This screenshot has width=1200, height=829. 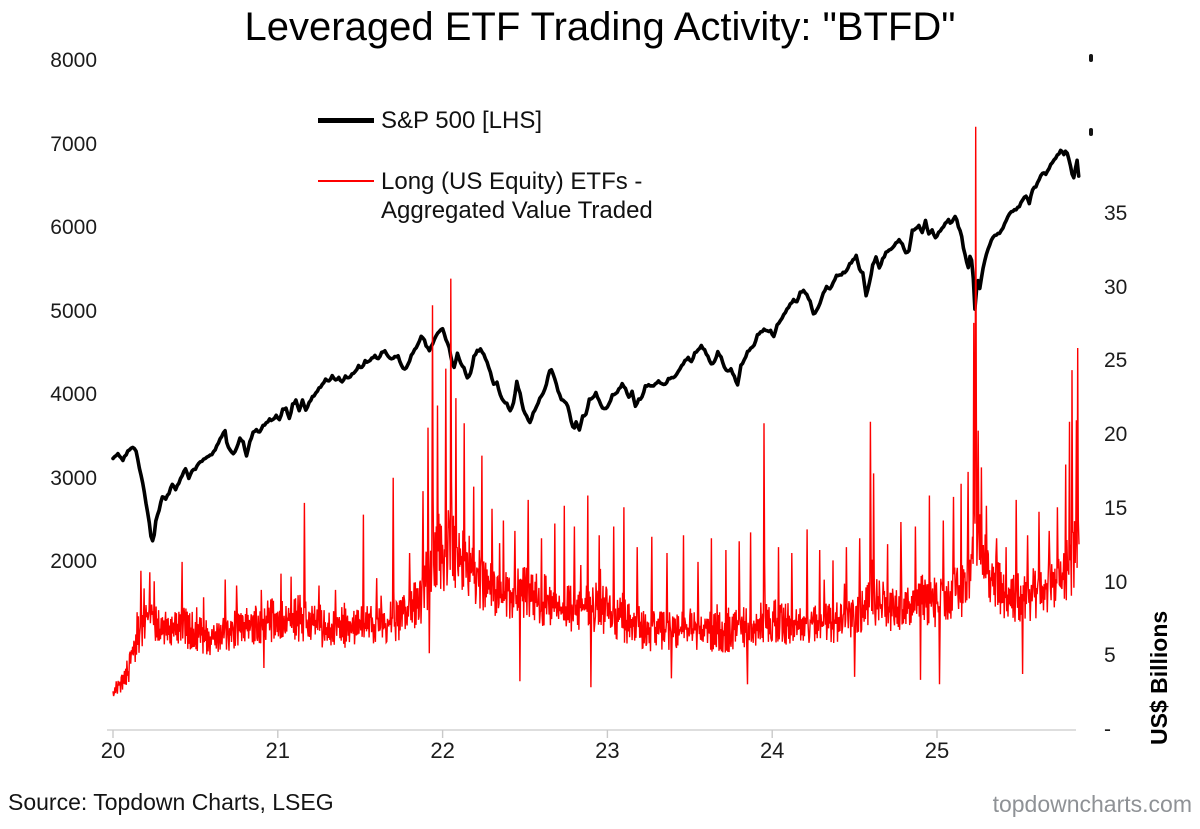 I want to click on x-axis-tick-label: 21, so click(x=278, y=750).